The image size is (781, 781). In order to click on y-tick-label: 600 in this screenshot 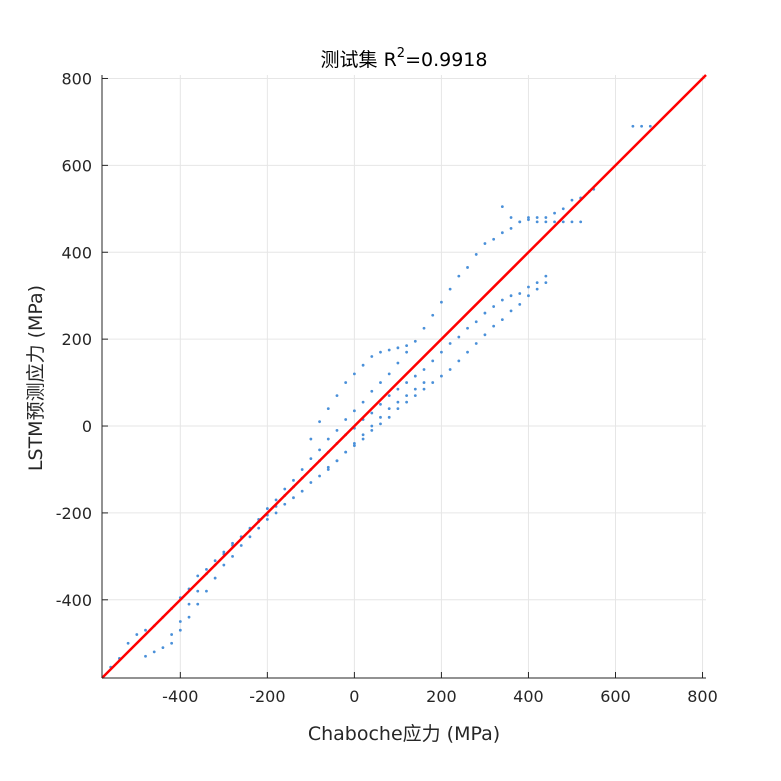, I will do `click(76, 165)`.